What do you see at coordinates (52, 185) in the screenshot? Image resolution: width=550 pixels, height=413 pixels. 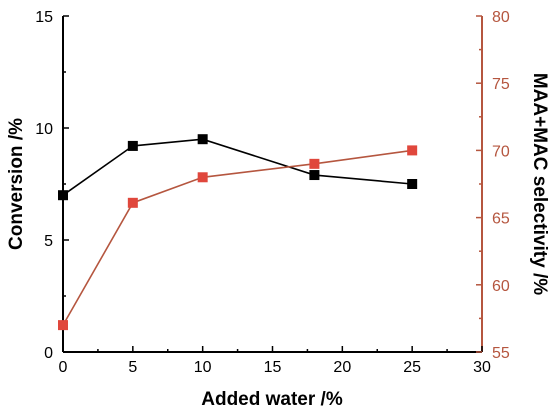 I see `y-left-ticks: 0 5 10 15` at bounding box center [52, 185].